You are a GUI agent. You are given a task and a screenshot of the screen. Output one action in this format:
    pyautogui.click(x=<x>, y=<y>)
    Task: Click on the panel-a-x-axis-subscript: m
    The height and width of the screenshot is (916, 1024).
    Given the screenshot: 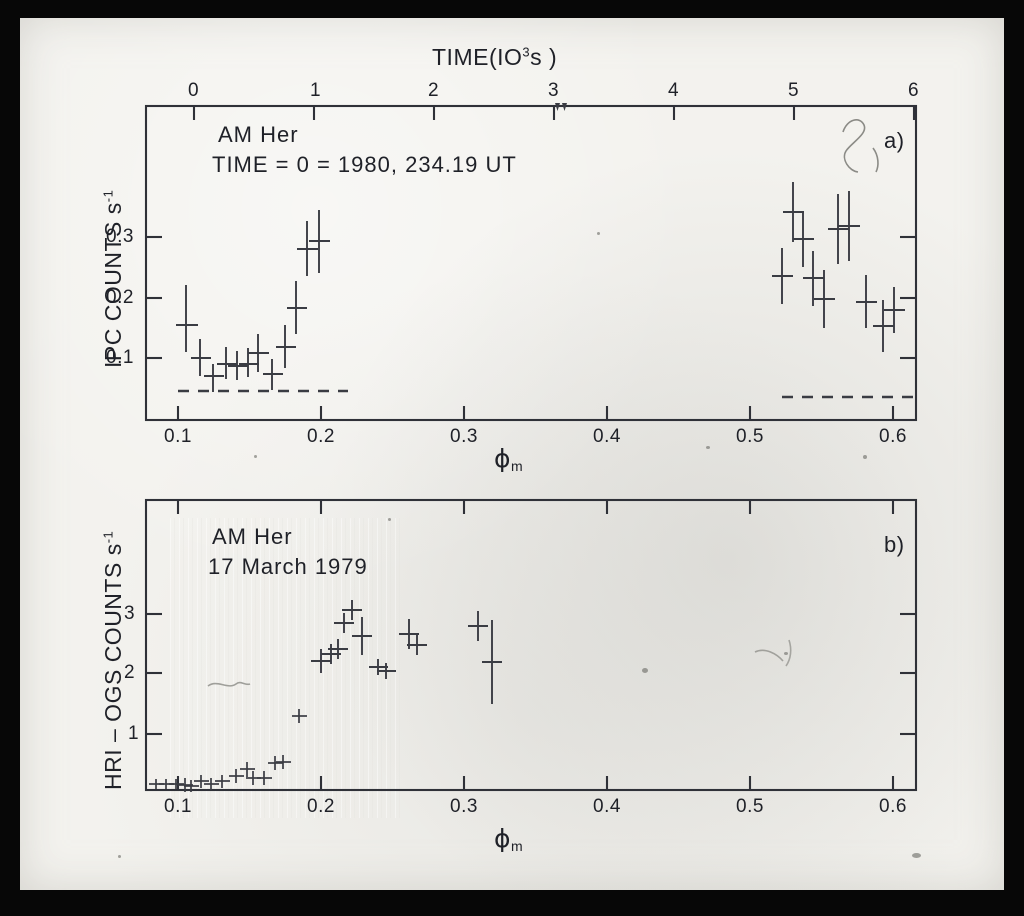 What is the action you would take?
    pyautogui.click(x=517, y=466)
    